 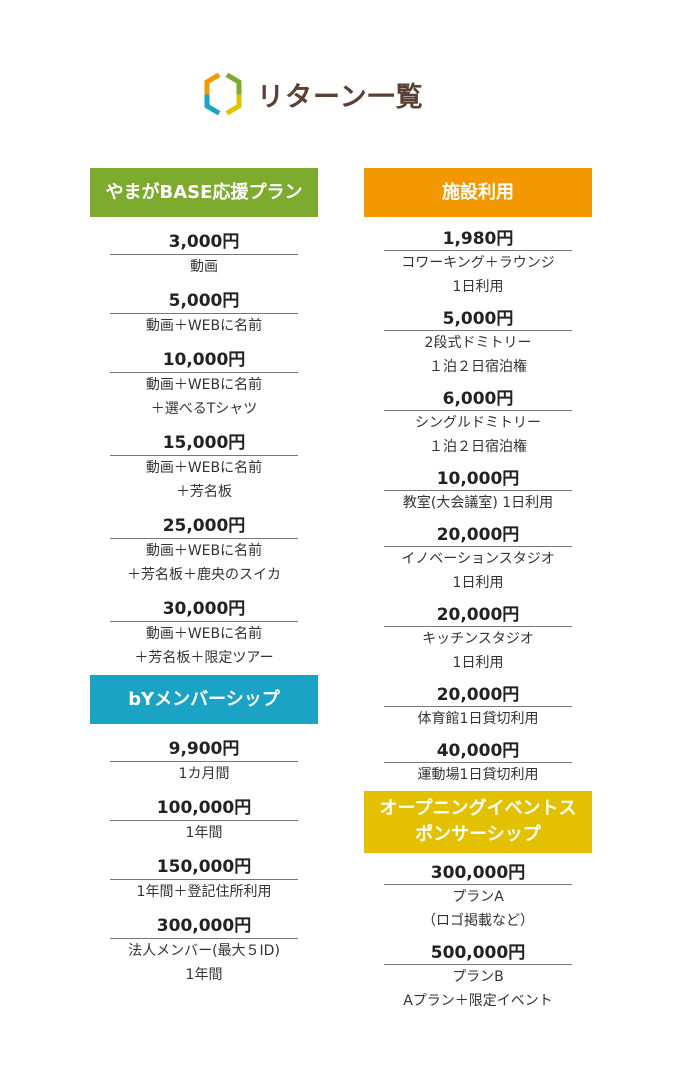 I want to click on item-price: 100,000円, so click(x=204, y=806).